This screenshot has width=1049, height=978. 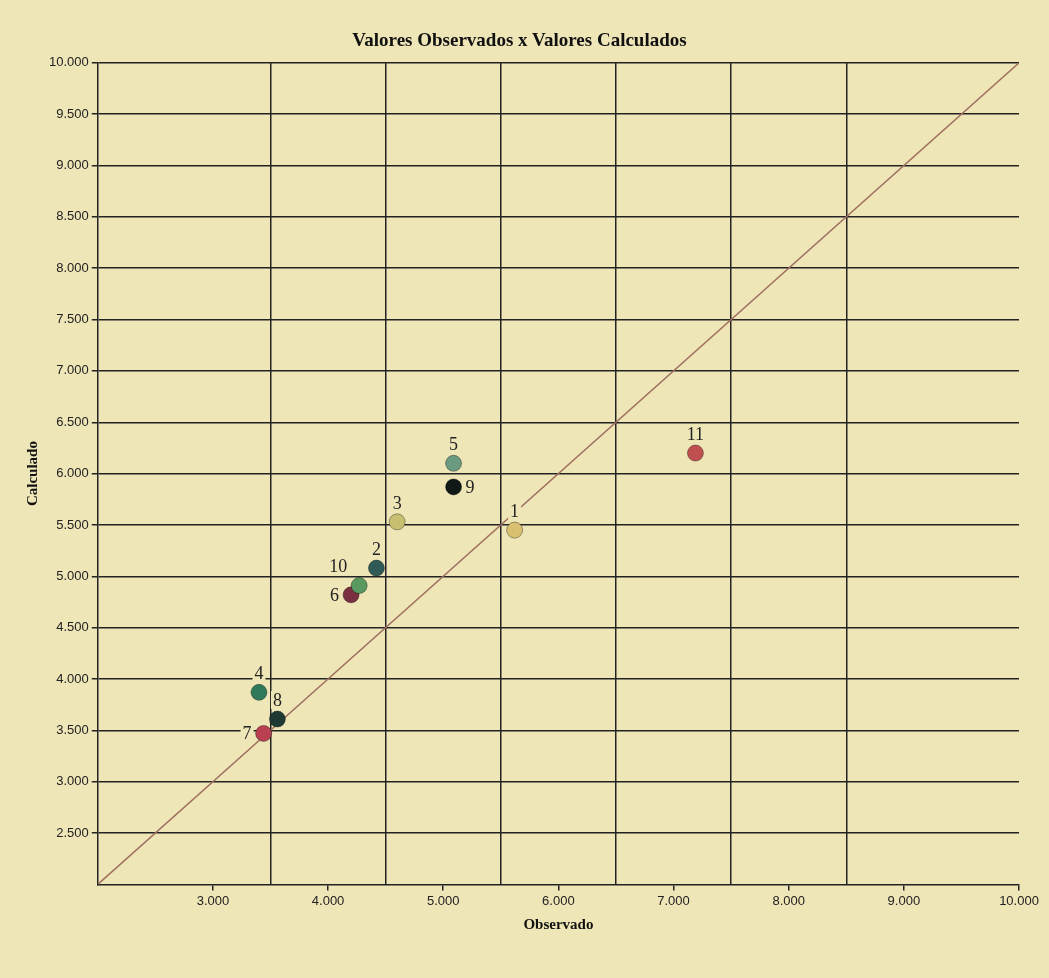 I want to click on x-tick-label: 6.000, so click(x=558, y=900).